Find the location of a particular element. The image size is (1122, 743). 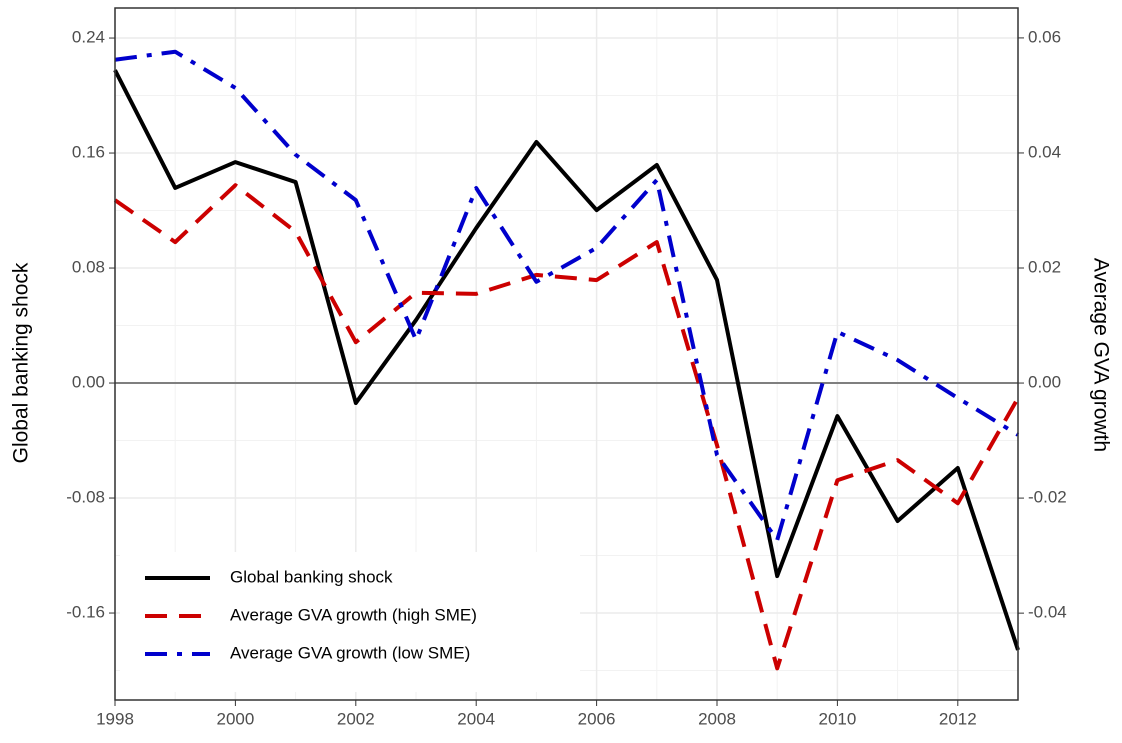

x-tick-label: 2000 is located at coordinates (235, 718).